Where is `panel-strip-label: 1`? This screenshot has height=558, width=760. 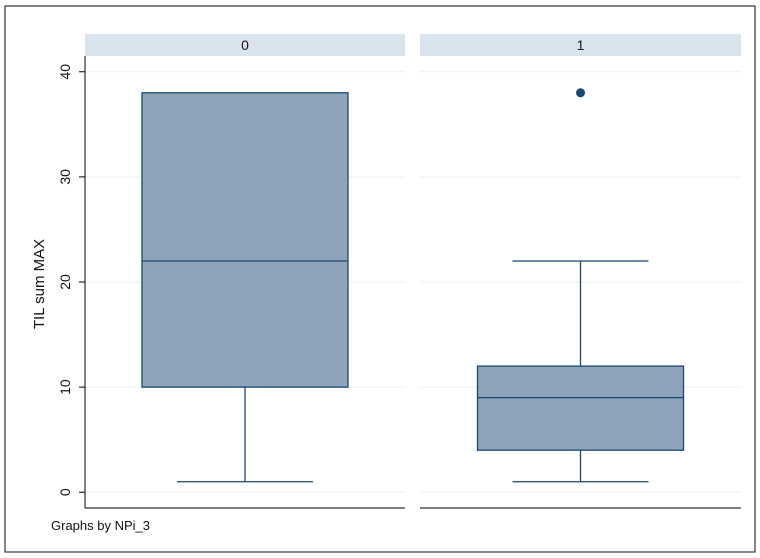 panel-strip-label: 1 is located at coordinates (581, 45).